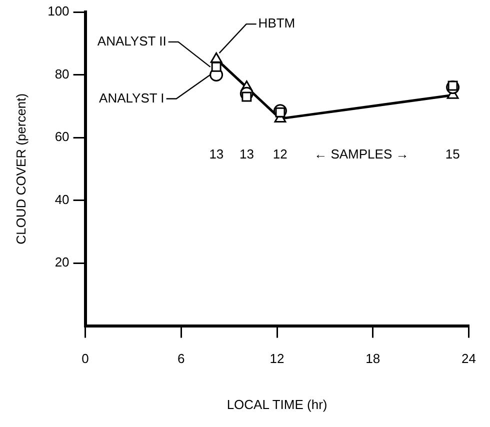 The width and height of the screenshot is (490, 427). I want to click on y-tick-label: 20, so click(62, 262).